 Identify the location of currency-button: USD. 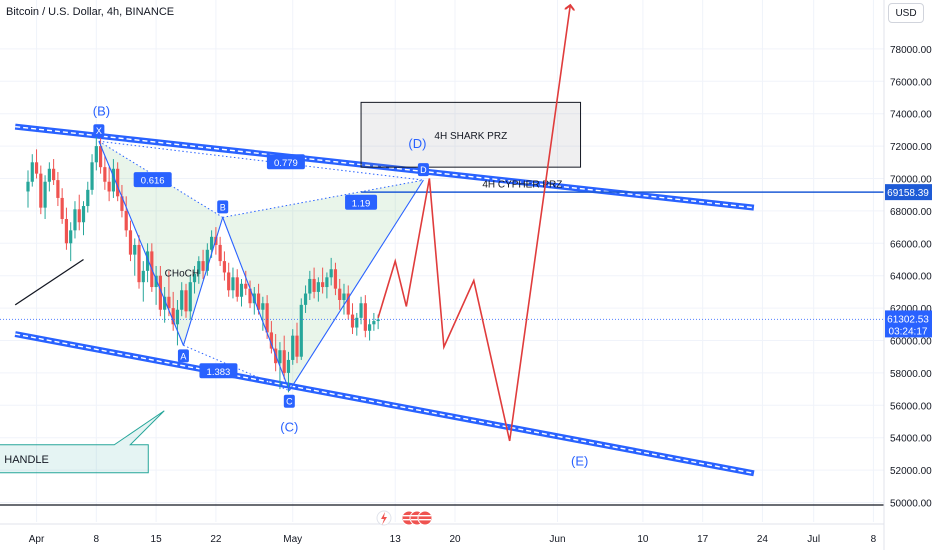
(906, 13).